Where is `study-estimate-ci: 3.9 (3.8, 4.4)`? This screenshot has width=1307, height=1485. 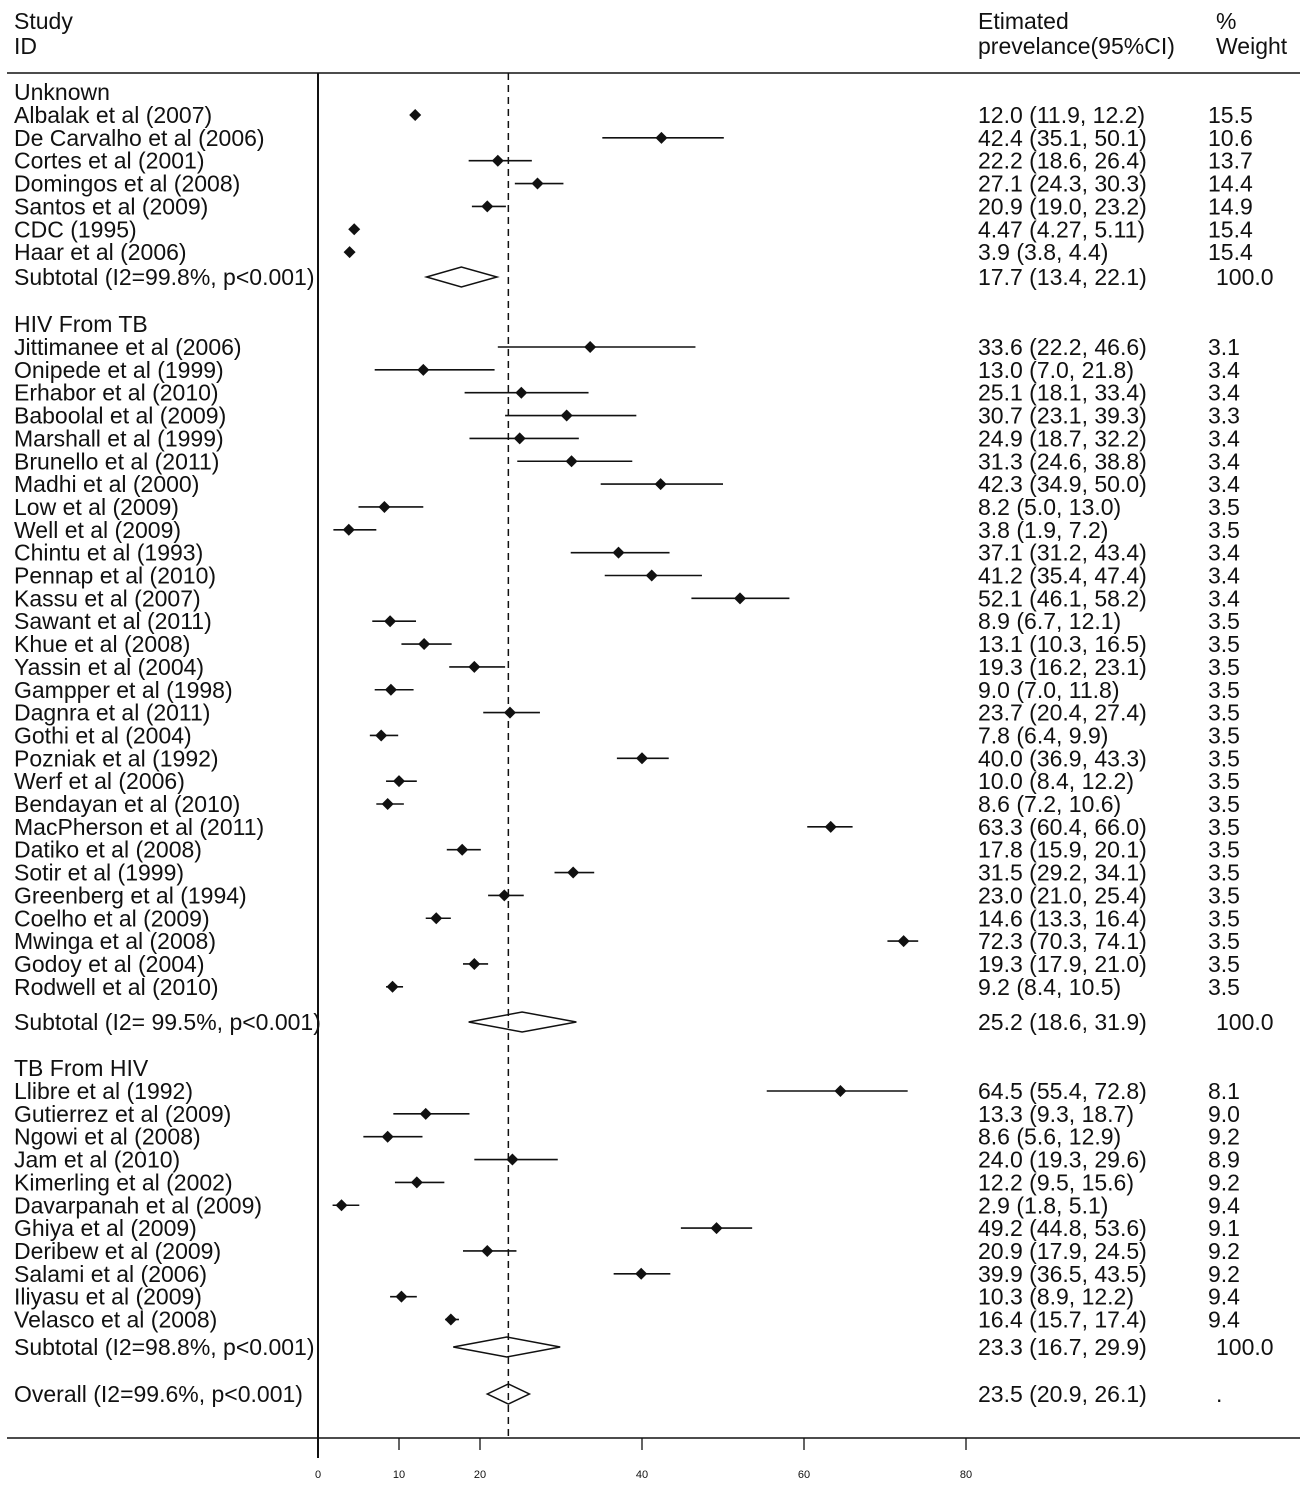
study-estimate-ci: 3.9 (3.8, 4.4) is located at coordinates (1043, 252).